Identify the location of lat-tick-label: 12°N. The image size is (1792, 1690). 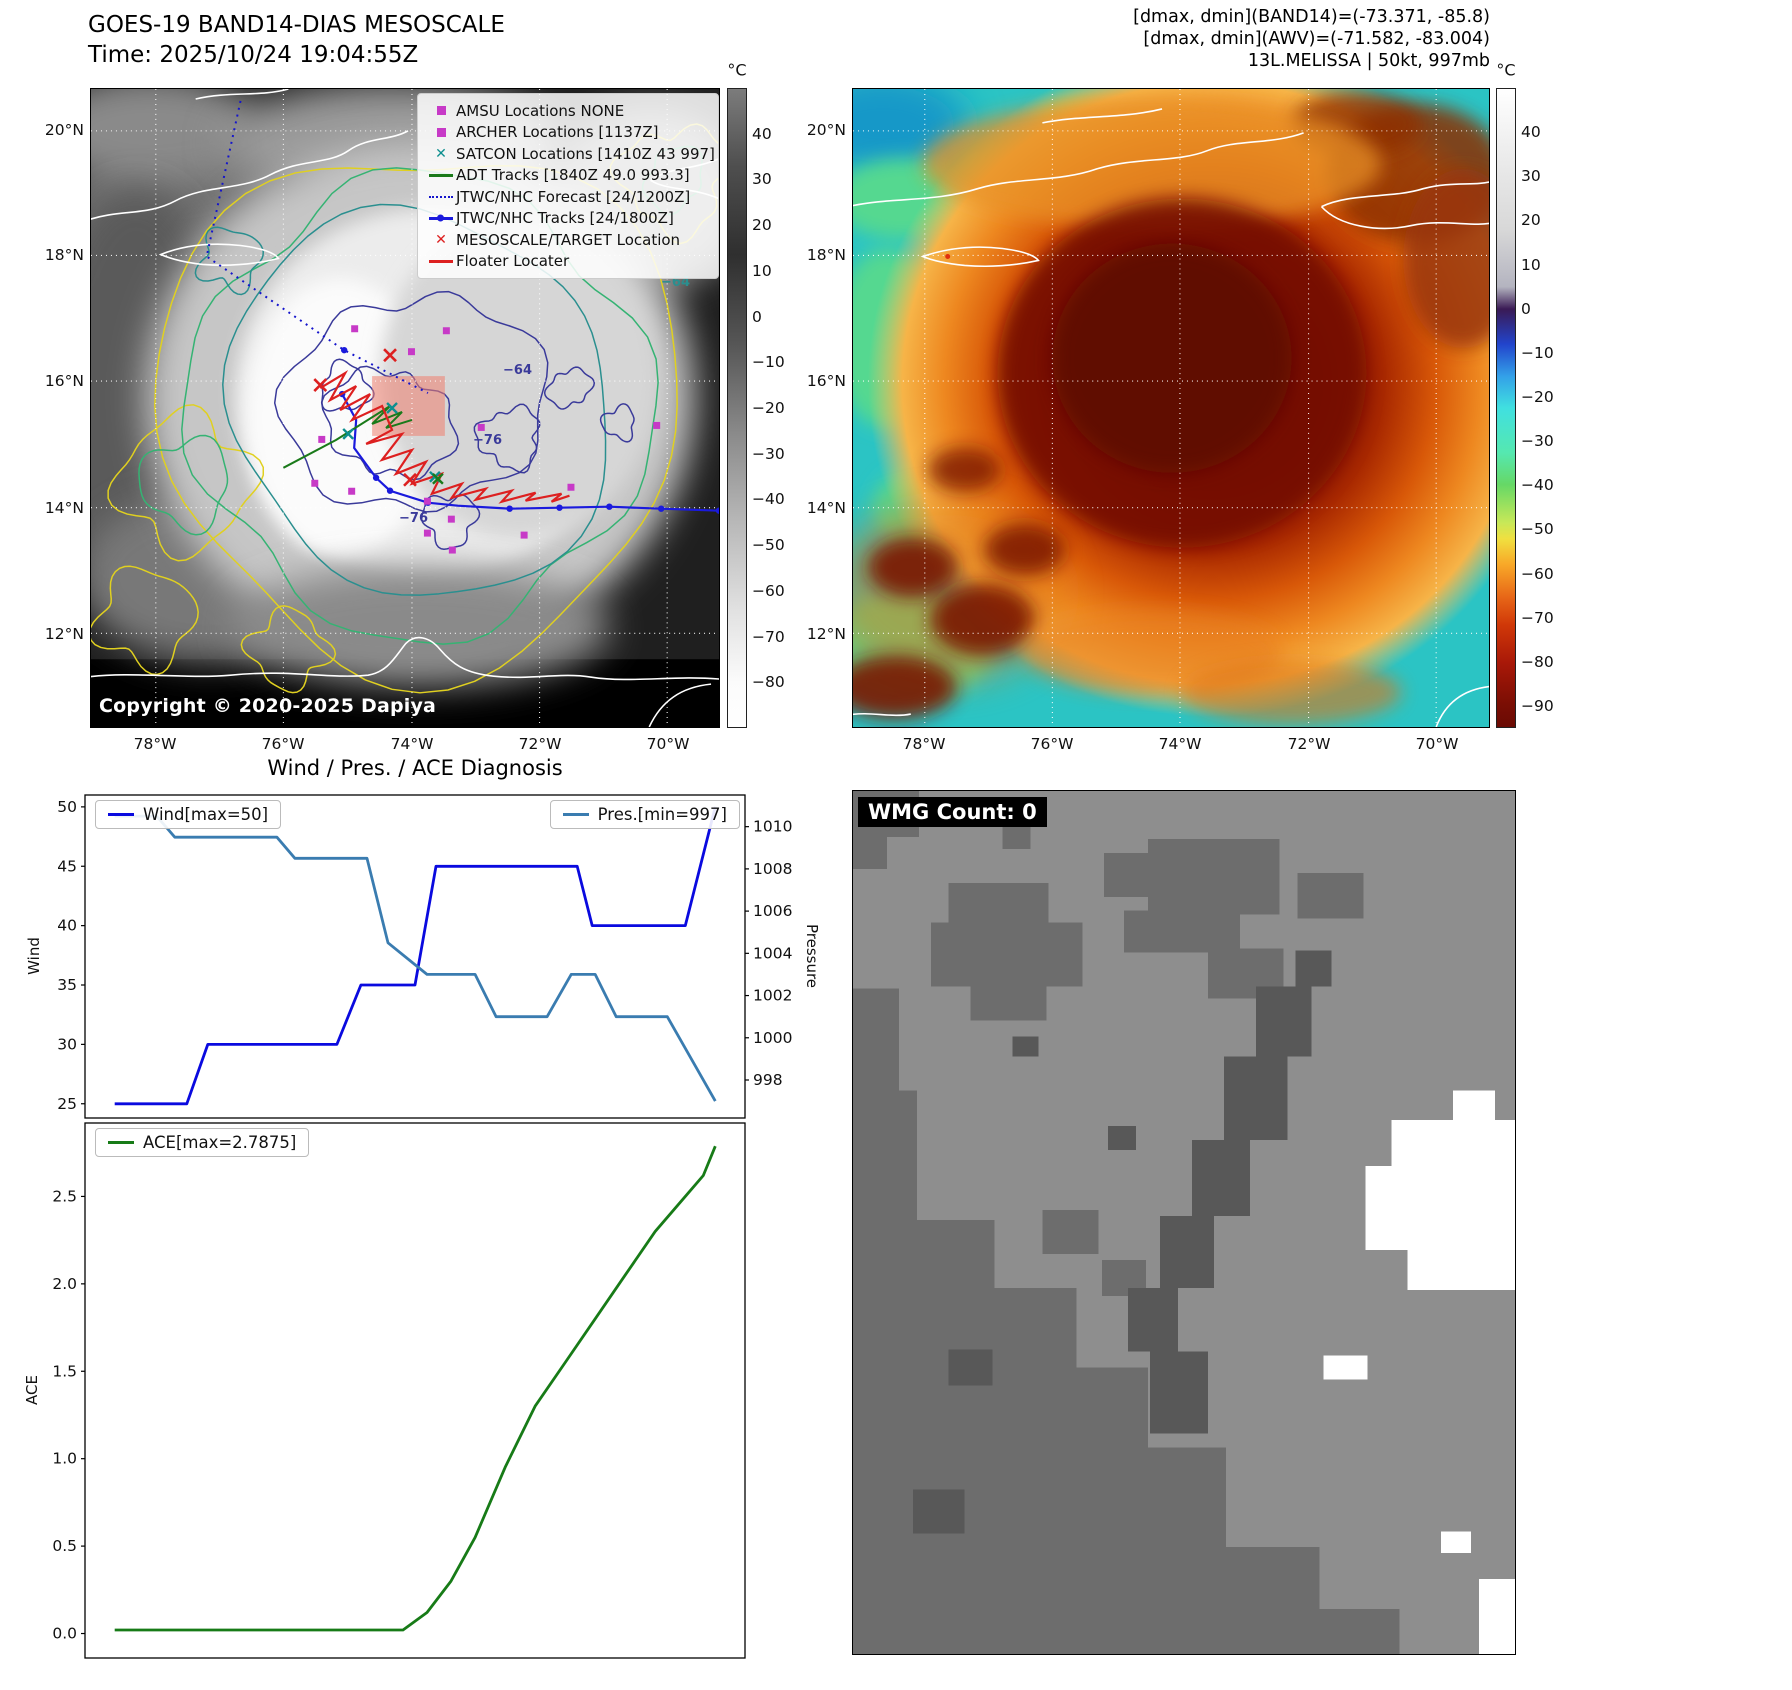
(64, 634).